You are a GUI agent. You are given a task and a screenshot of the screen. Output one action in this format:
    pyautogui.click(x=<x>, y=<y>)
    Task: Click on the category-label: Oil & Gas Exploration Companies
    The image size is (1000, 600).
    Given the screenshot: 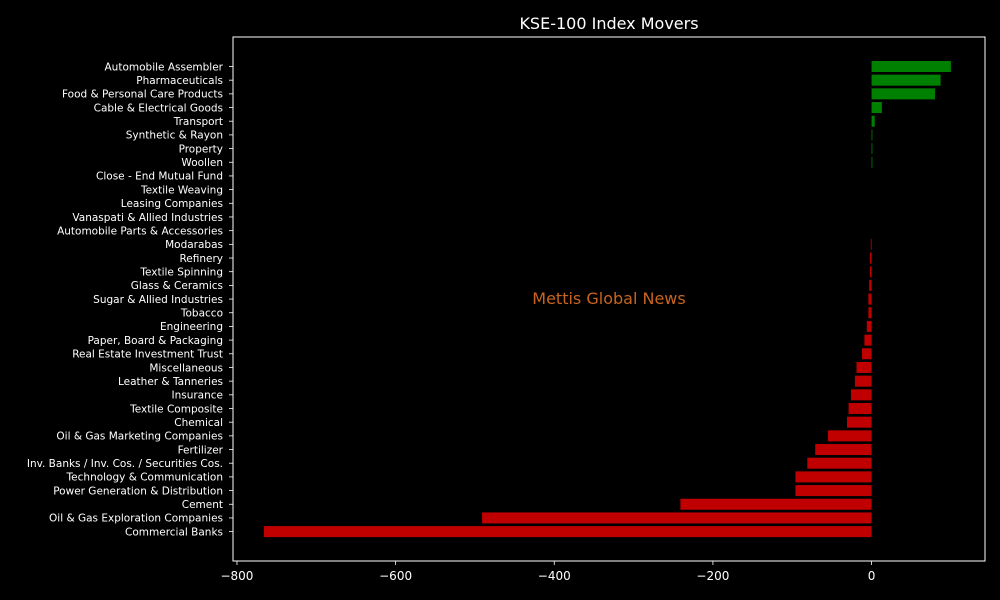 What is the action you would take?
    pyautogui.click(x=136, y=519)
    